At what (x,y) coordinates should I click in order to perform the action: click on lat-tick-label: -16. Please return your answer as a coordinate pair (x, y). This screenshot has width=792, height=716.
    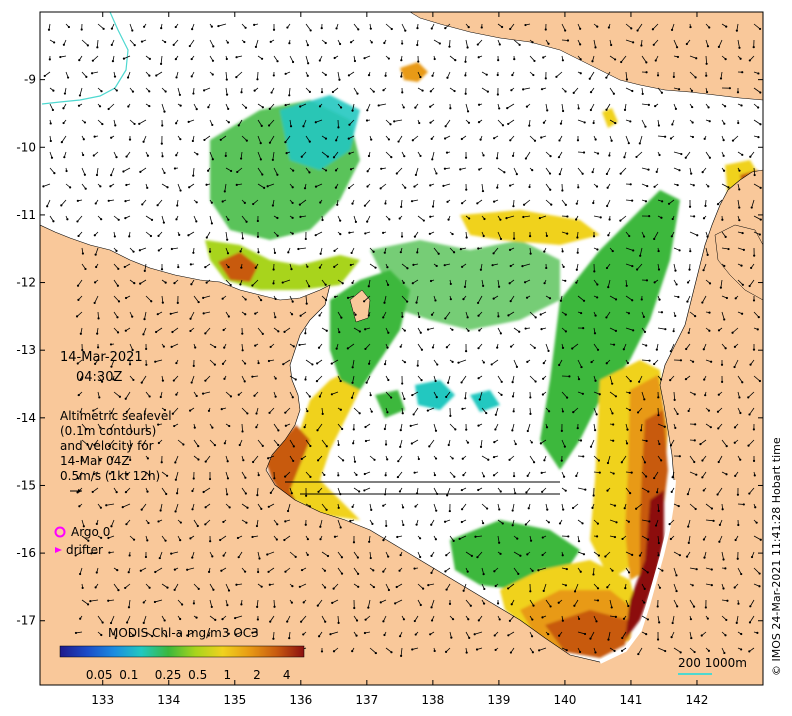
    Looking at the image, I should click on (26, 553).